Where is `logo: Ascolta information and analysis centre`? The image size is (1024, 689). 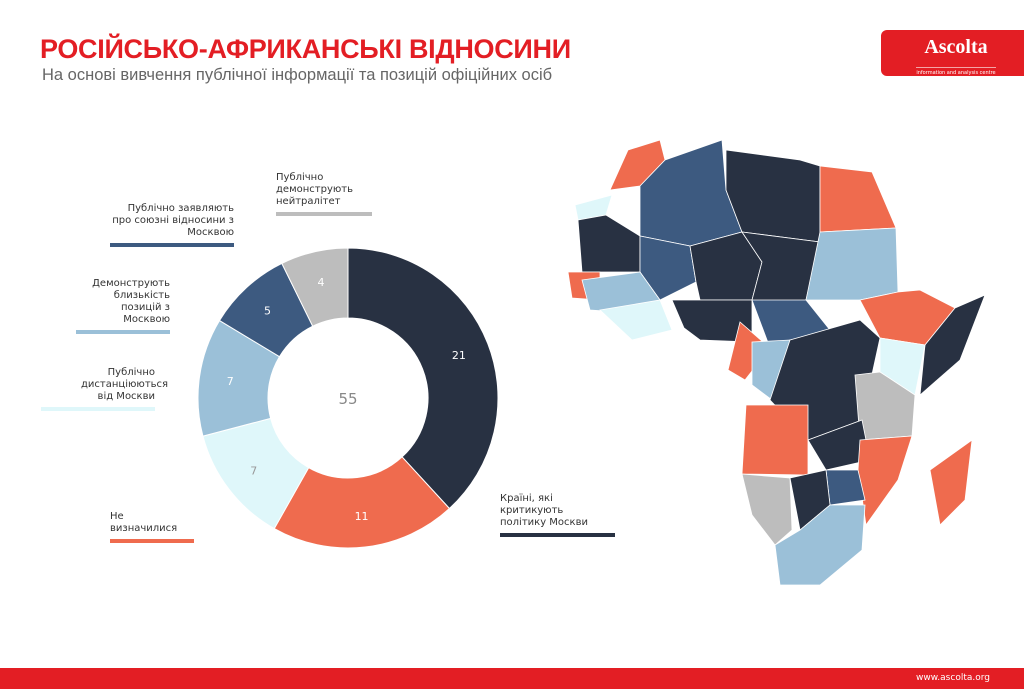
logo: Ascolta information and analysis centre is located at coordinates (952, 53).